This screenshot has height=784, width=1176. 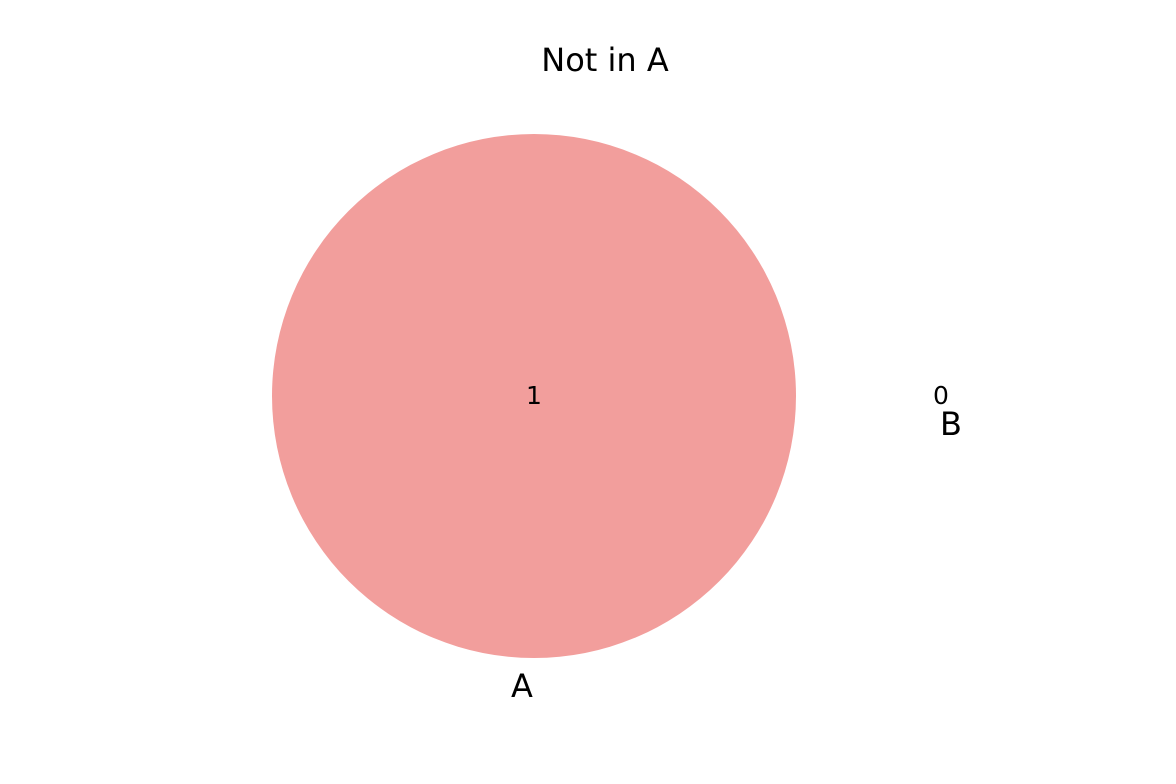 I want to click on set-a-label: A, so click(x=522, y=686).